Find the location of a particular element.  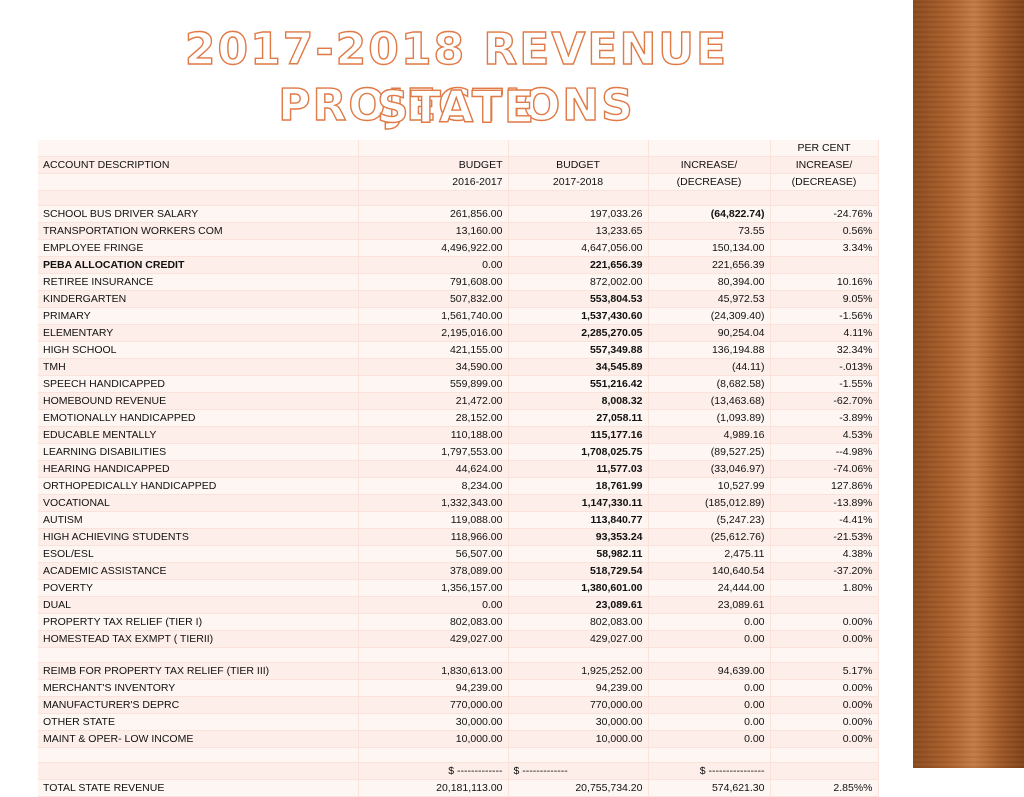

account-description: MAINT & OPER- LOW INCOME is located at coordinates (198, 739).